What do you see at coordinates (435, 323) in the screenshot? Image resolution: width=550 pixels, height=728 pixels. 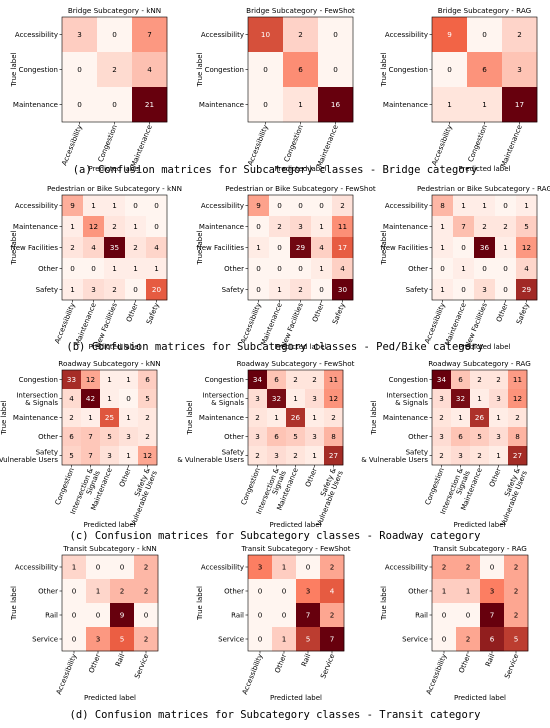 I see `x-tick-label: Accessibility` at bounding box center [435, 323].